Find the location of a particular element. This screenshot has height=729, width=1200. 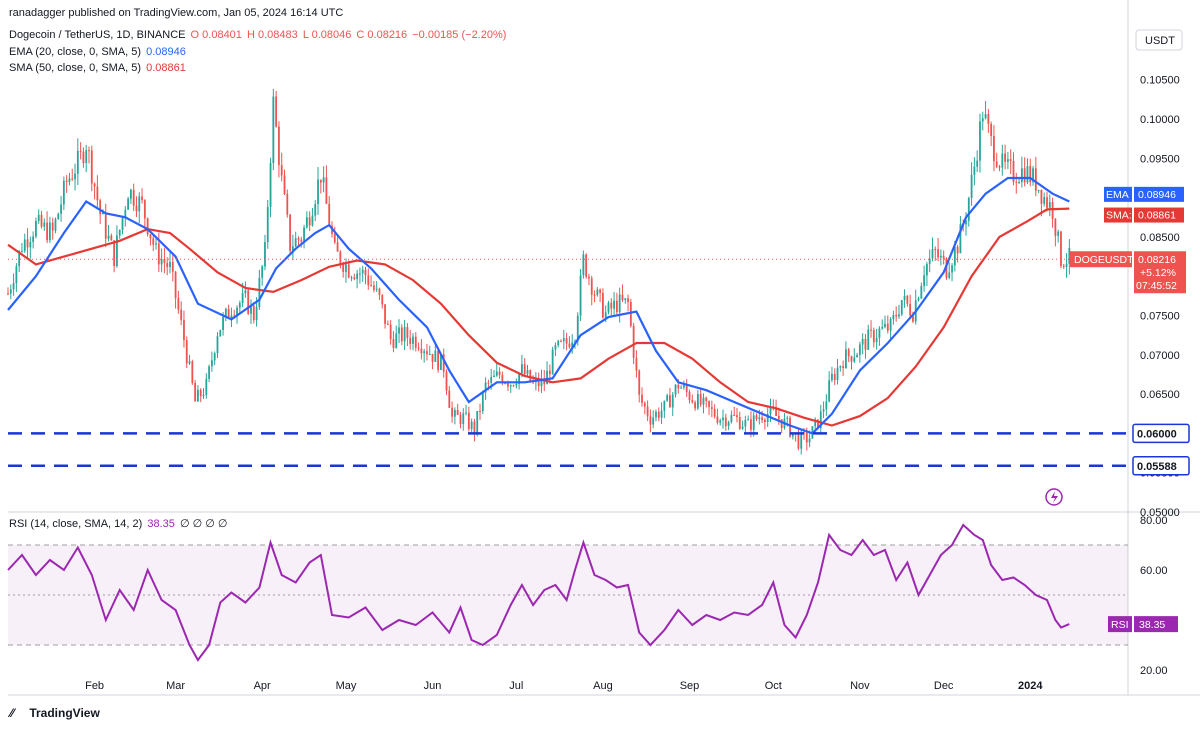

price-change: +5.12% is located at coordinates (1158, 273).